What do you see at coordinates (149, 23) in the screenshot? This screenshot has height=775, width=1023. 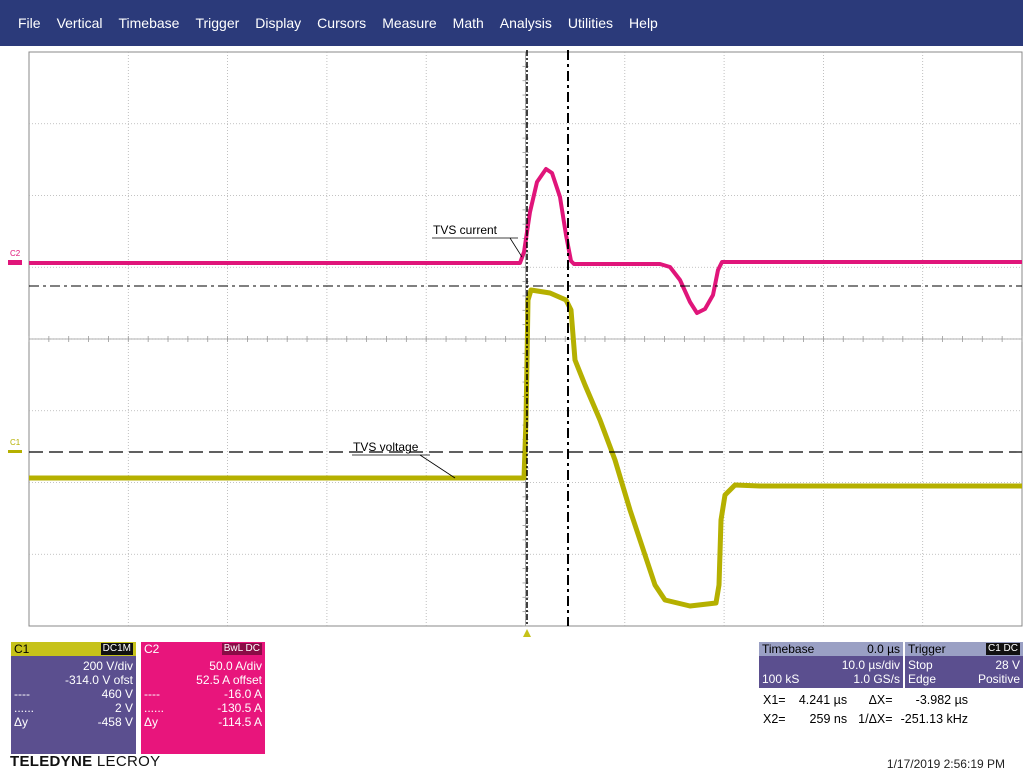 I see `menu-timebase: Timebase` at bounding box center [149, 23].